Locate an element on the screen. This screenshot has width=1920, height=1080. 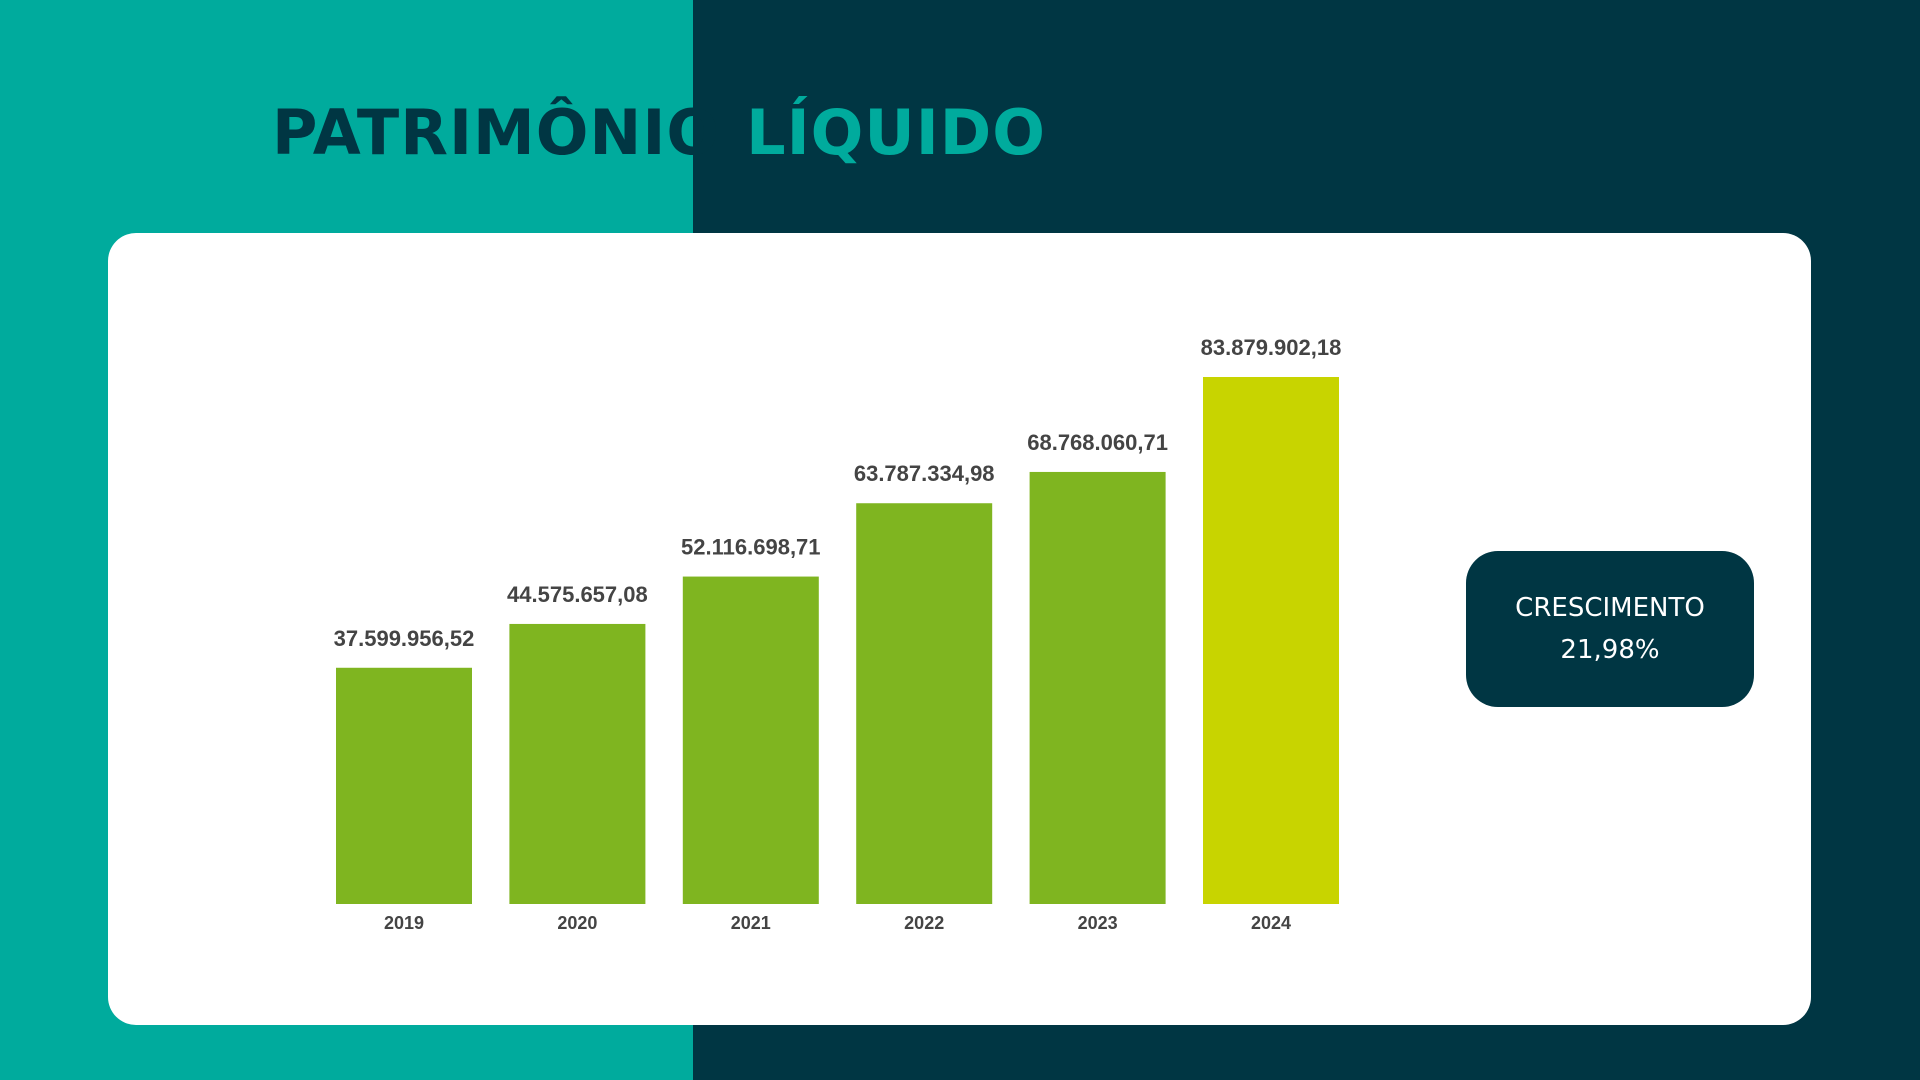
x-tick-label: 2019 is located at coordinates (404, 923).